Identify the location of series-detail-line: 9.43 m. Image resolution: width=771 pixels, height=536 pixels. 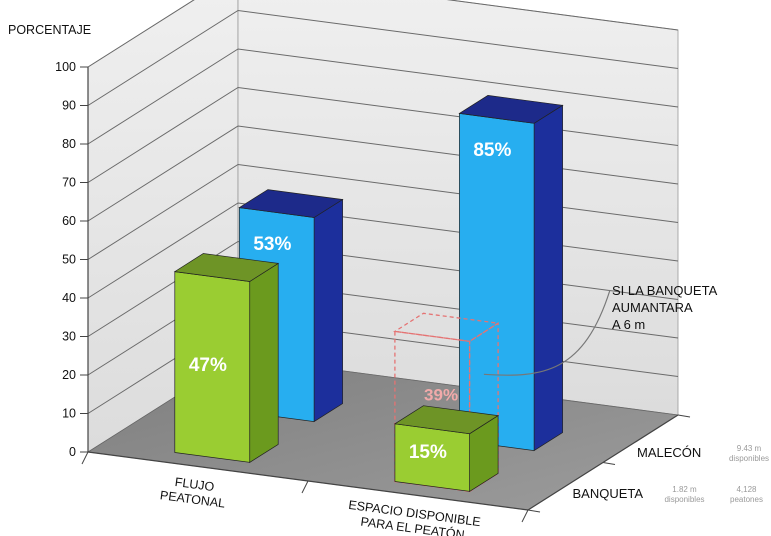
(749, 448).